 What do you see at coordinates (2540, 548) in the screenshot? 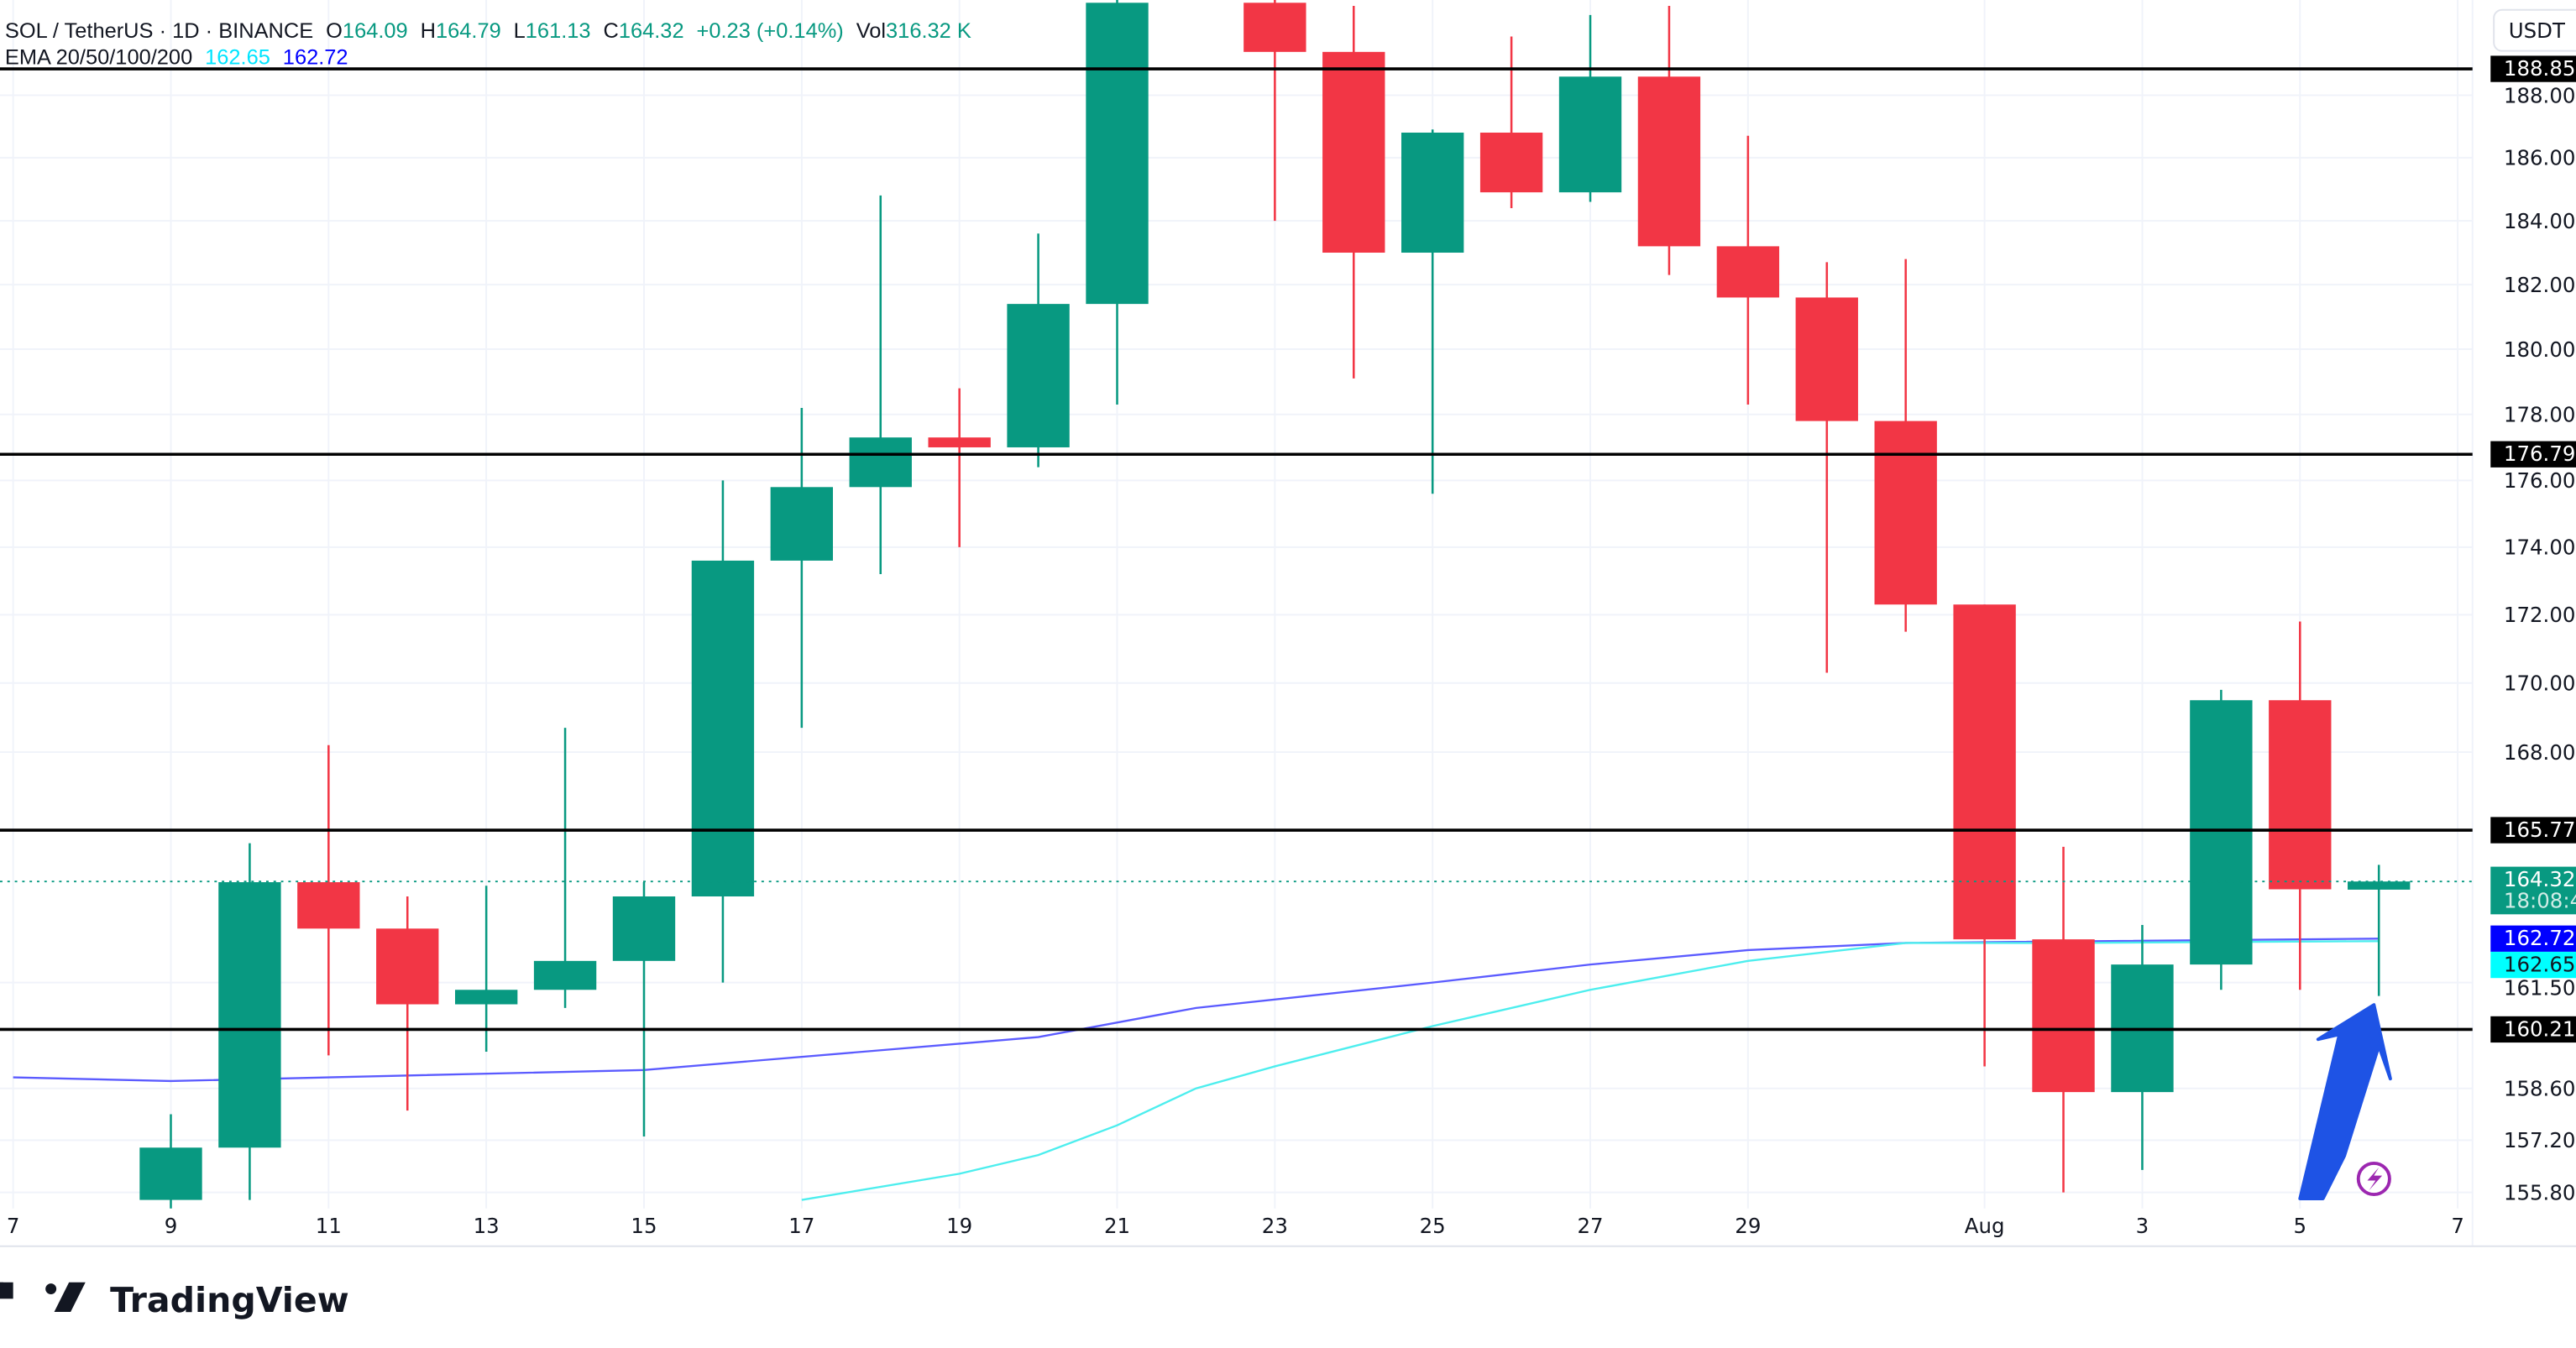
I see `price-tick-label: 174.00` at bounding box center [2540, 548].